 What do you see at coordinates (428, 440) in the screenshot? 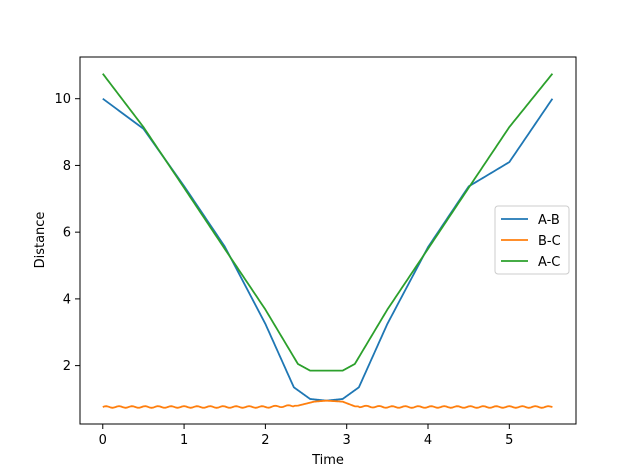
I see `x-tick-label: 4` at bounding box center [428, 440].